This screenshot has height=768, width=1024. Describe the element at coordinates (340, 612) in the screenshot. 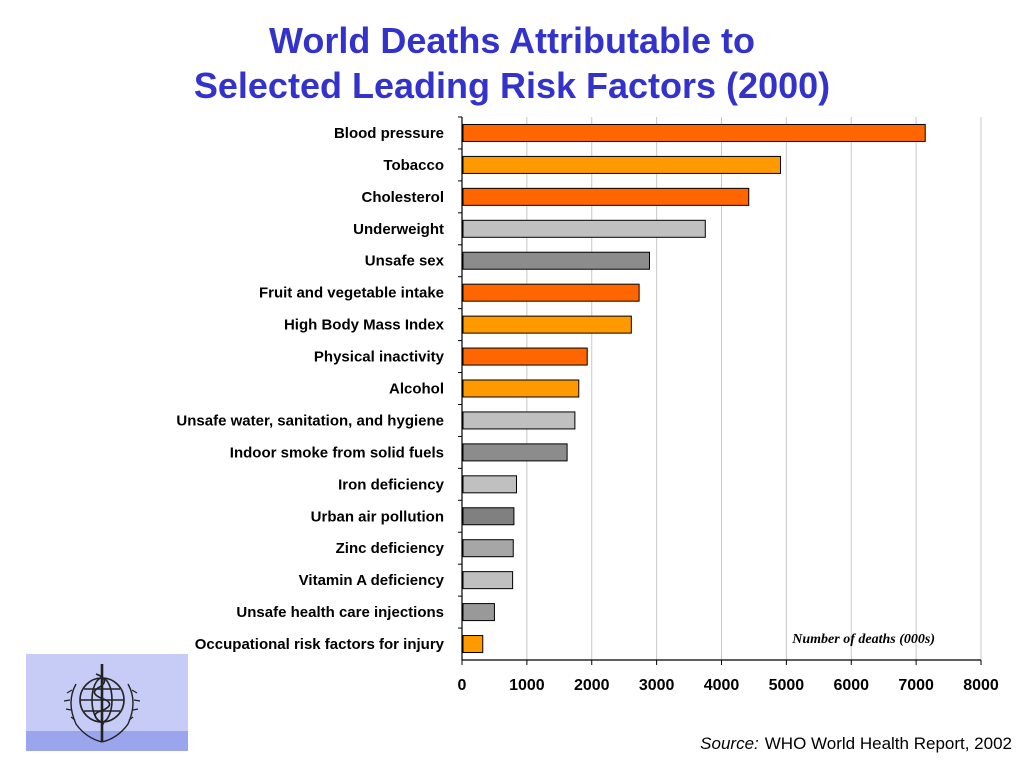

I see `category-label: Unsafe health care injections` at that location.